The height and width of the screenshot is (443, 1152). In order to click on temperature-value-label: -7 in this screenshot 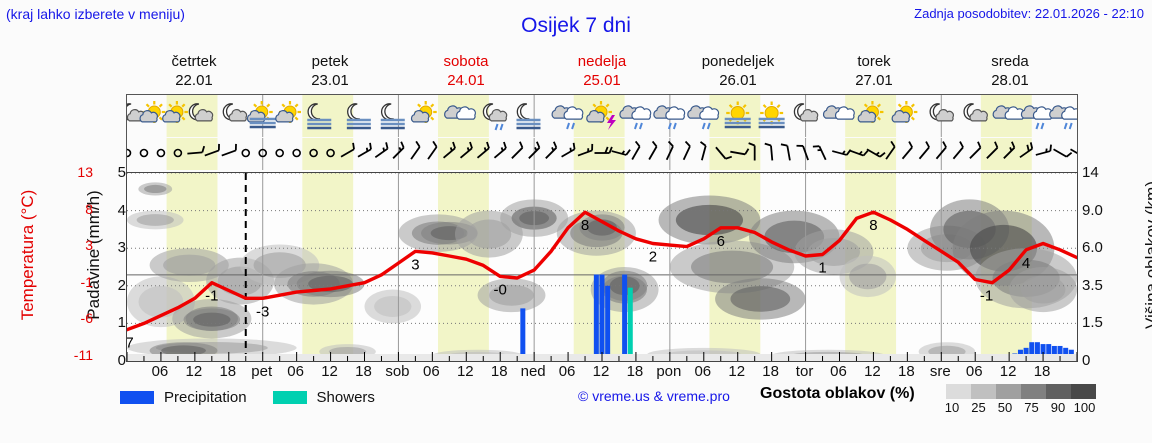, I will do `click(130, 343)`.